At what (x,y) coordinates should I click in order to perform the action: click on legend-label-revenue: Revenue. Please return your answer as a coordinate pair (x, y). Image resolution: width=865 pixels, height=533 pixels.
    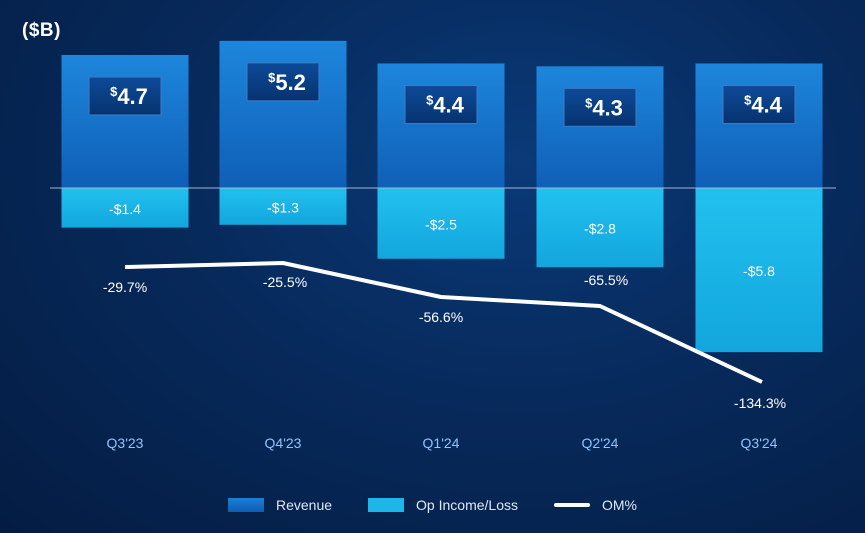
    Looking at the image, I should click on (304, 505).